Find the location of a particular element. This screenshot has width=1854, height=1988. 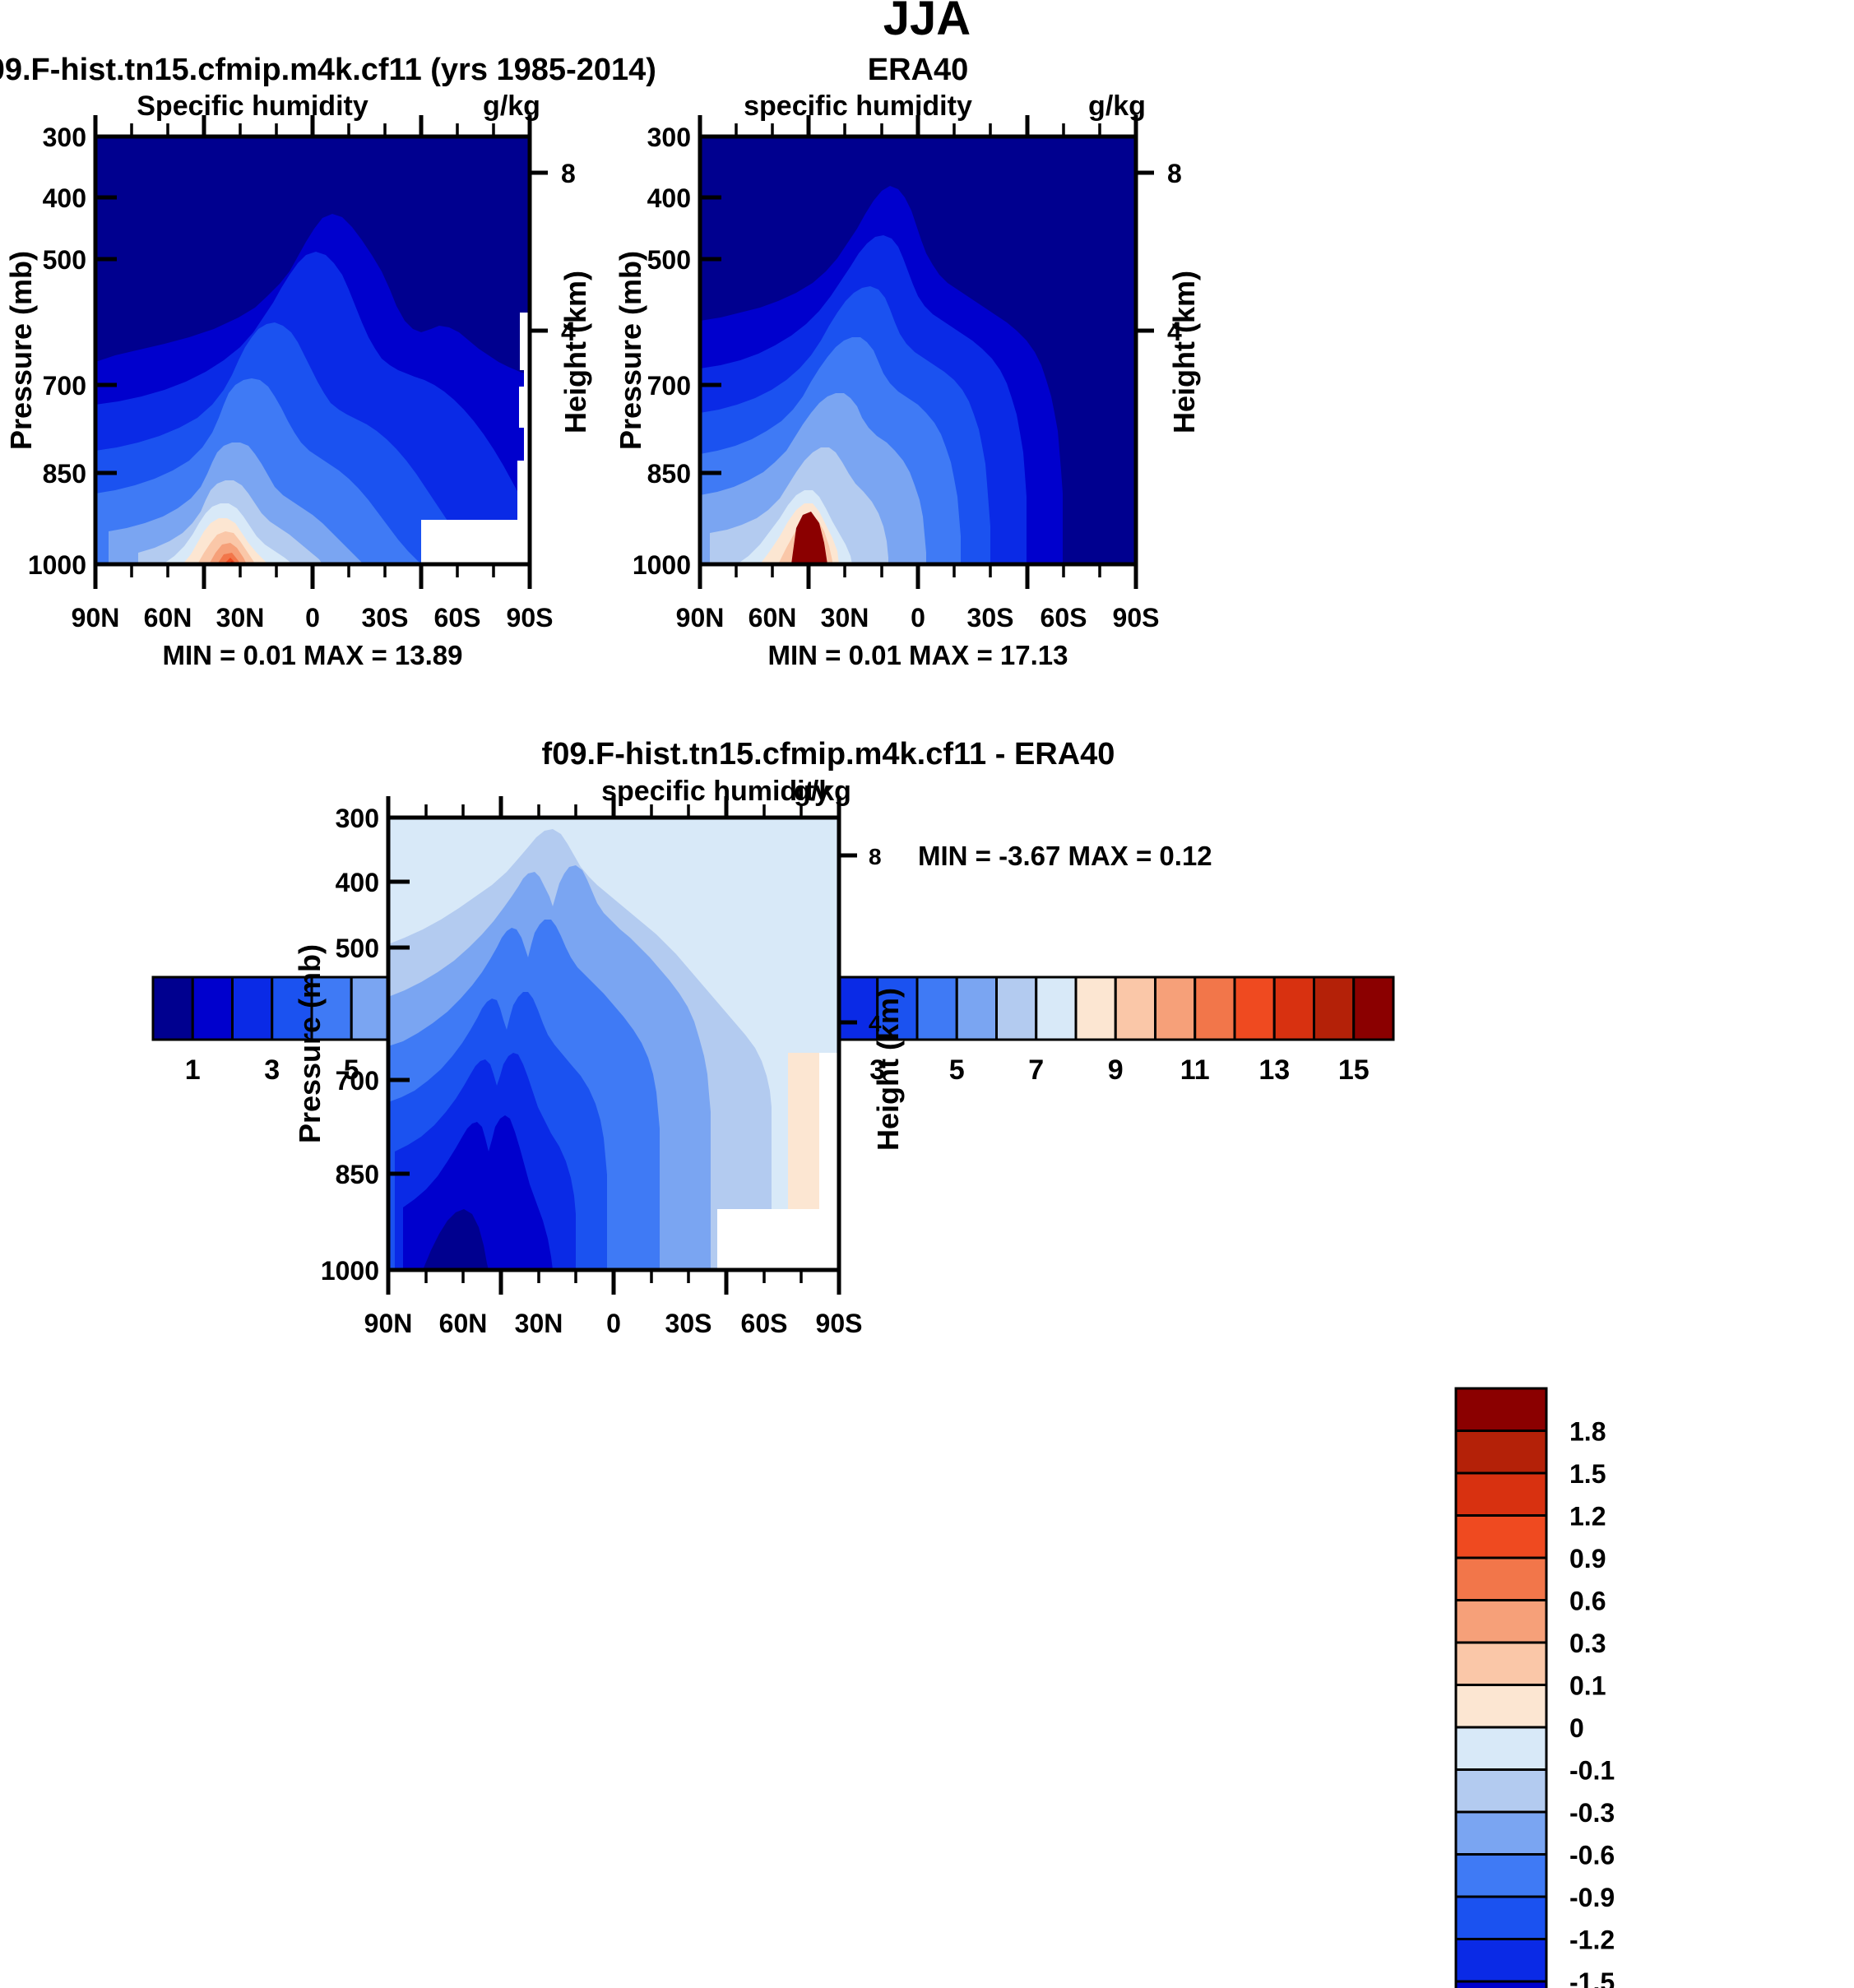

main-title: JJA is located at coordinates (927, 23).